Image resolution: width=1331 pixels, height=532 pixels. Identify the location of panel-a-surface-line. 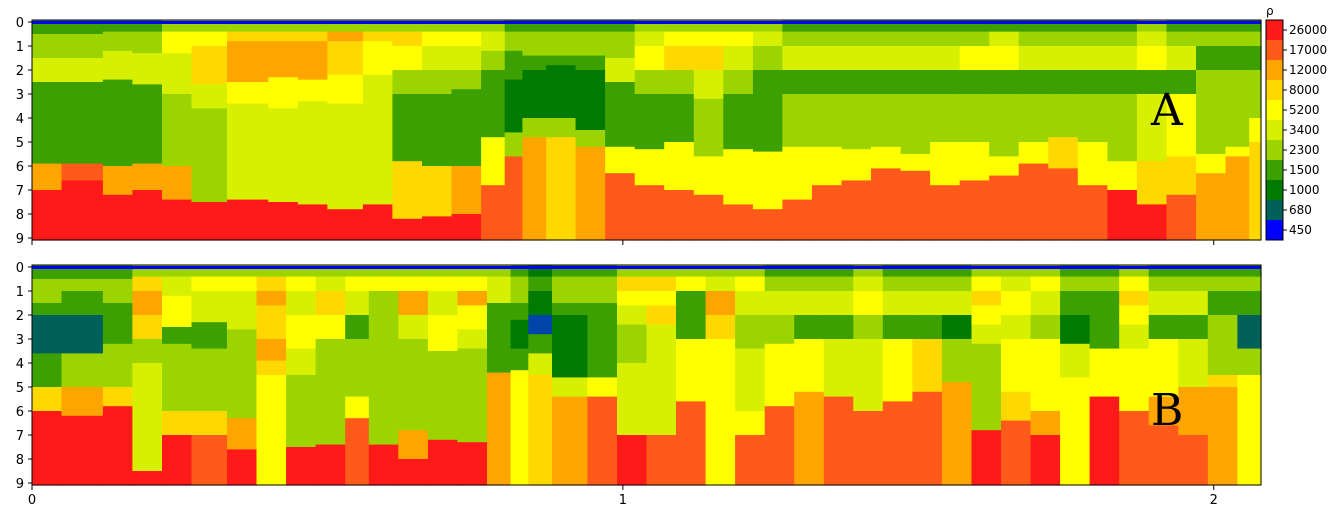
(646, 22).